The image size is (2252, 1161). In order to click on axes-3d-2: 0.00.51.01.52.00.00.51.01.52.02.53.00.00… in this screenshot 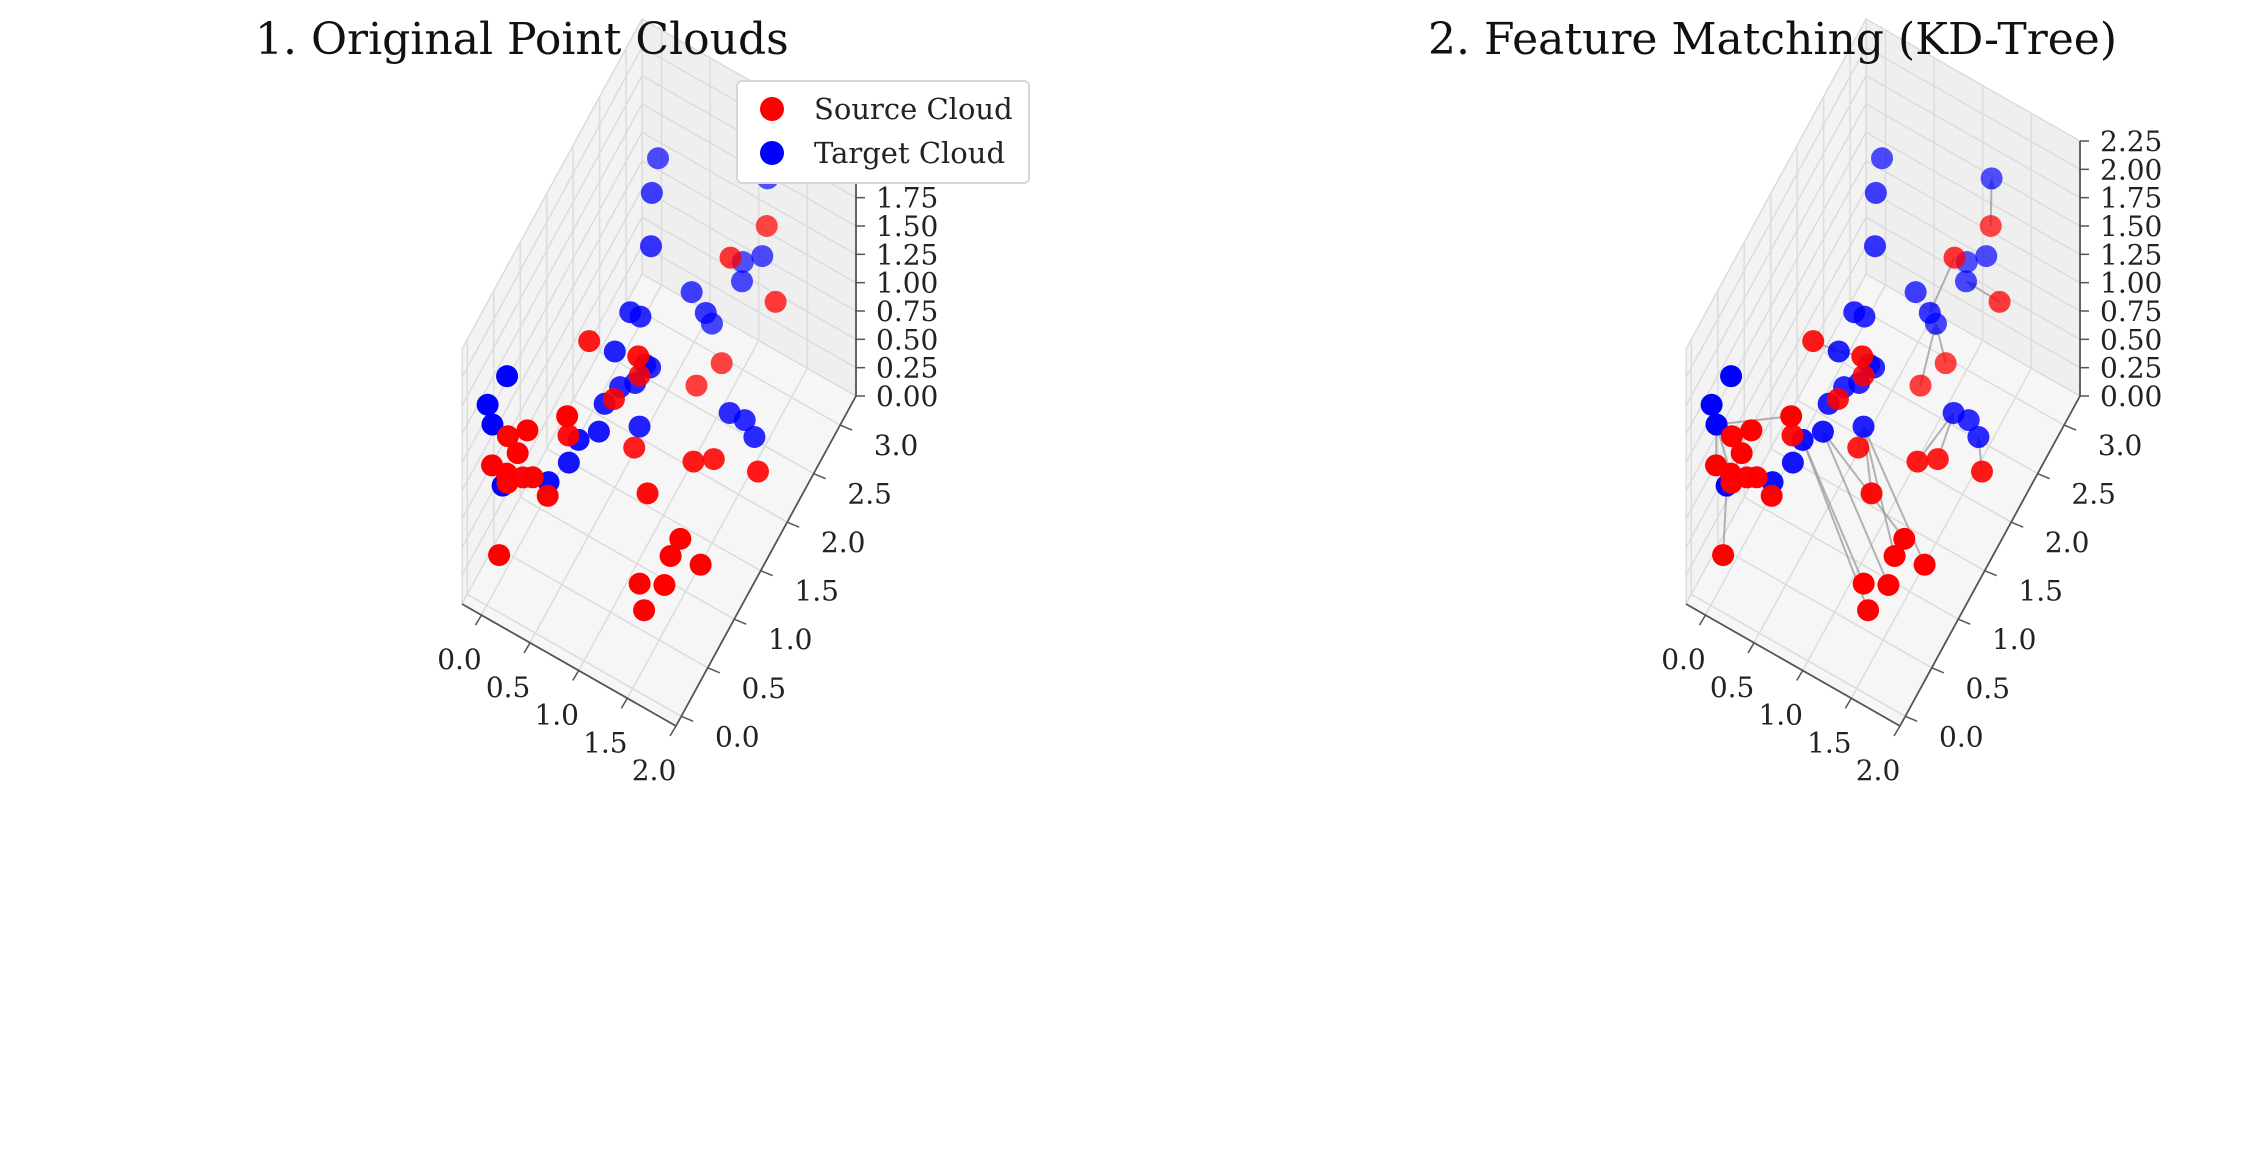, I will do `click(1911, 402)`.